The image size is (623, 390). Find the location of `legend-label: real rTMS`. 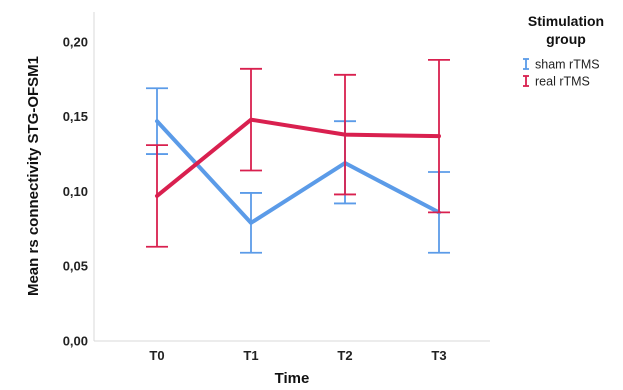

legend-label: real rTMS is located at coordinates (562, 82).